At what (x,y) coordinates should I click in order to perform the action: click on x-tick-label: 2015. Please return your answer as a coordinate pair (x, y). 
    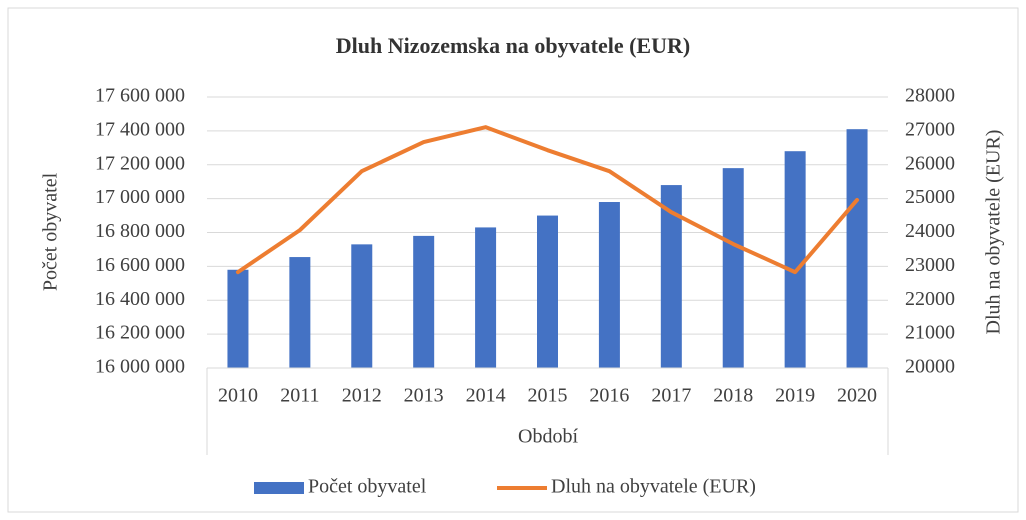
    Looking at the image, I should click on (548, 396).